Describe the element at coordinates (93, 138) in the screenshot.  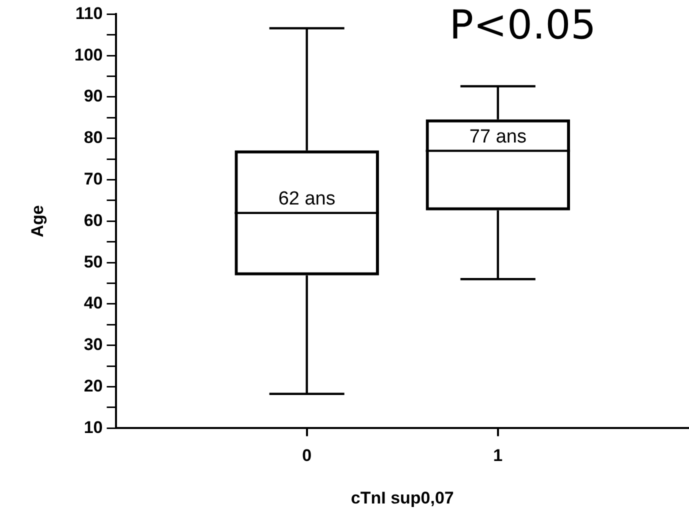
I see `y-tick-label: 80` at that location.